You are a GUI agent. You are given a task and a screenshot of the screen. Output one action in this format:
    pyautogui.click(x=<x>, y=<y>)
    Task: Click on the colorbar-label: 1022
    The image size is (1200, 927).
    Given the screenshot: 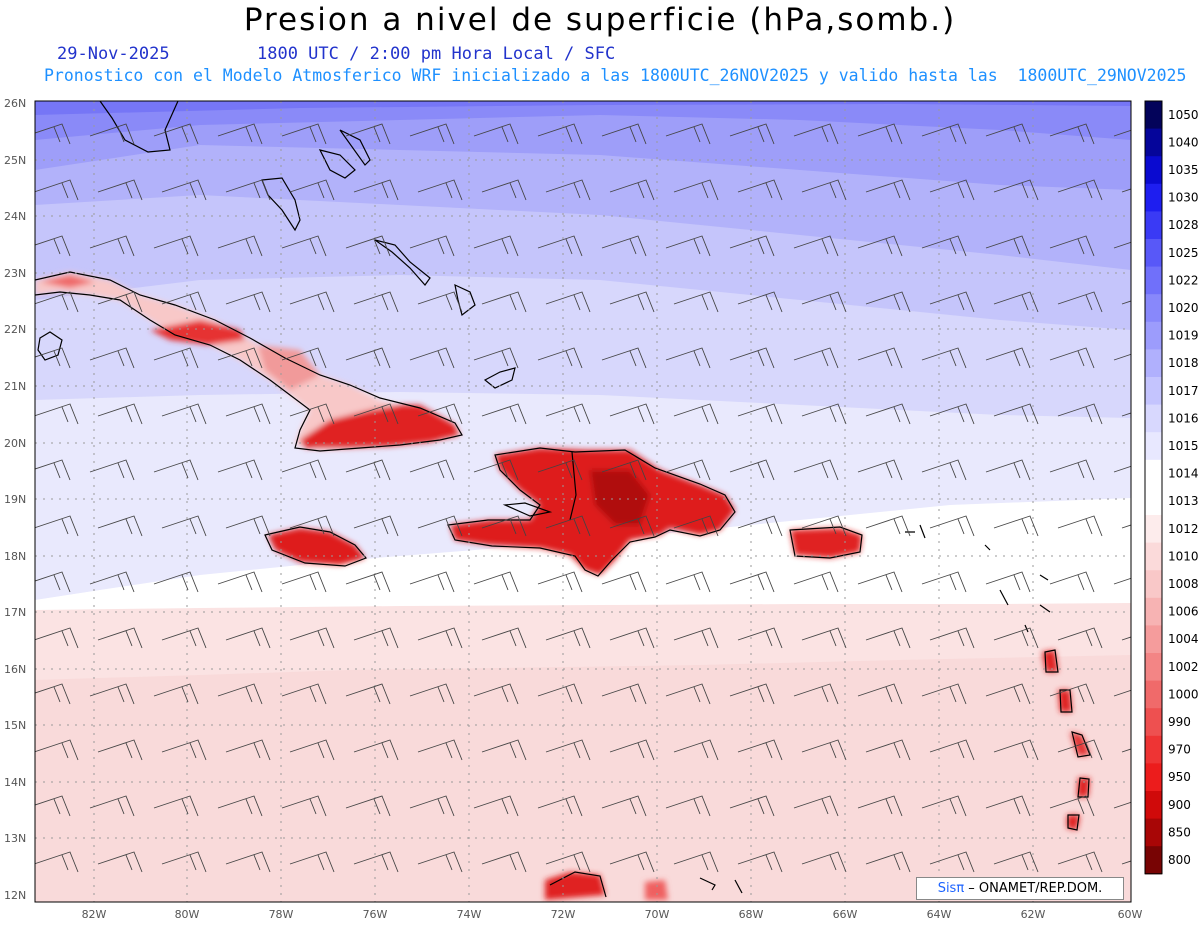 What is the action you would take?
    pyautogui.click(x=1183, y=280)
    